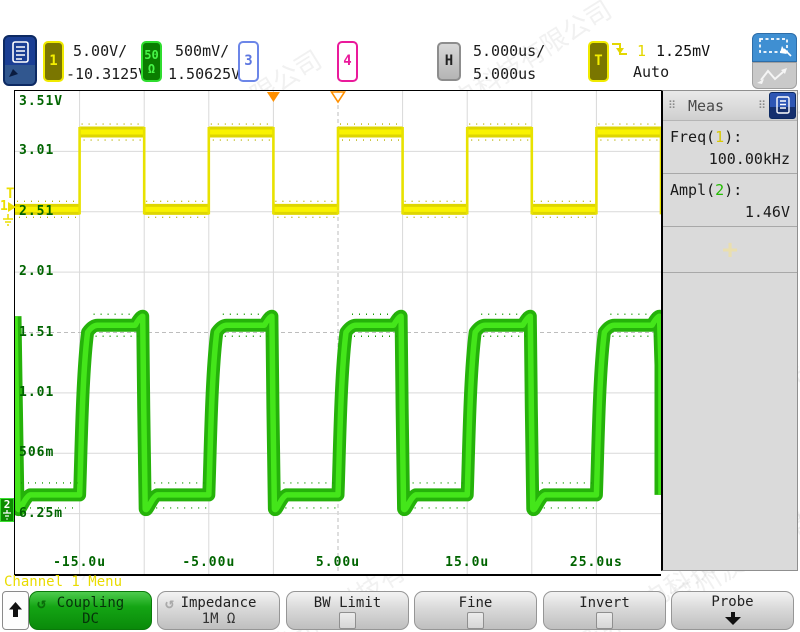 This screenshot has width=800, height=632. I want to click on trigger-level-marker: T, so click(10, 194).